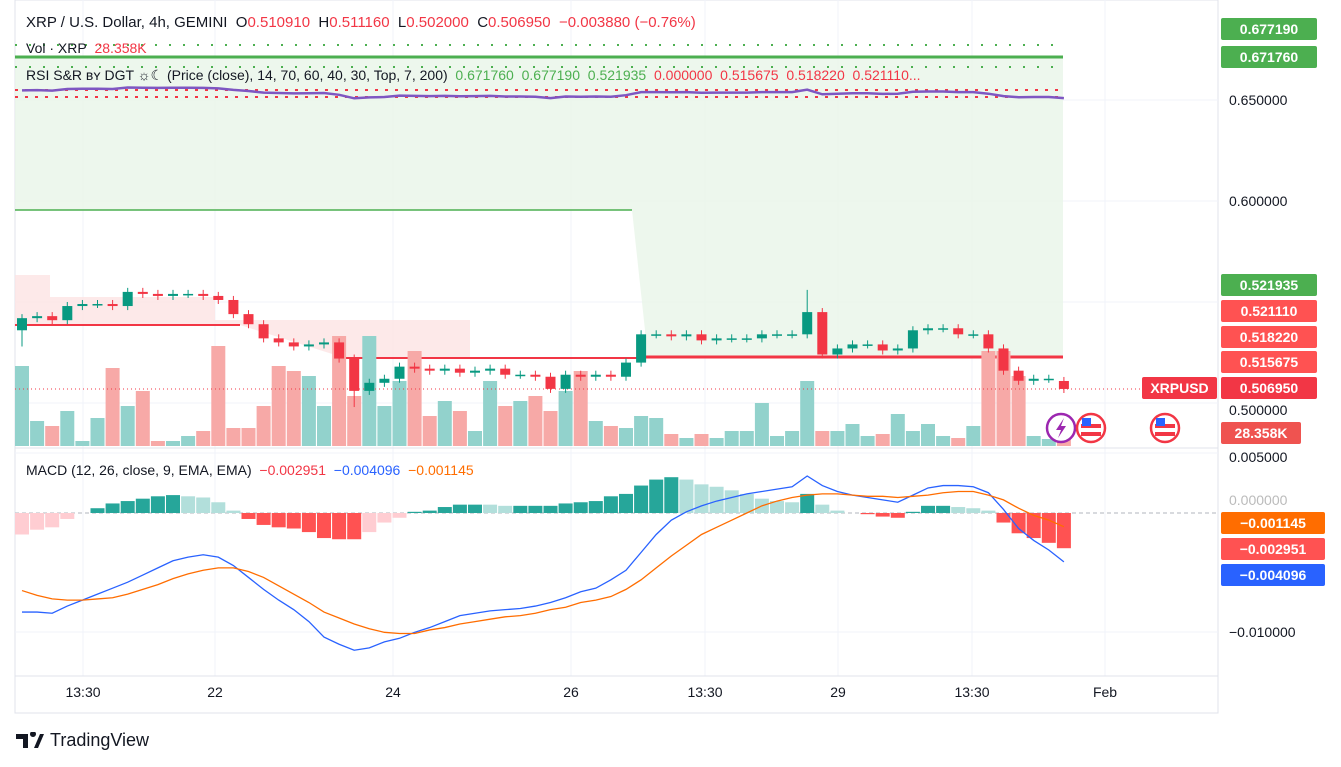  Describe the element at coordinates (1258, 201) in the screenshot. I see `price-axis-label: 0.600000` at that location.